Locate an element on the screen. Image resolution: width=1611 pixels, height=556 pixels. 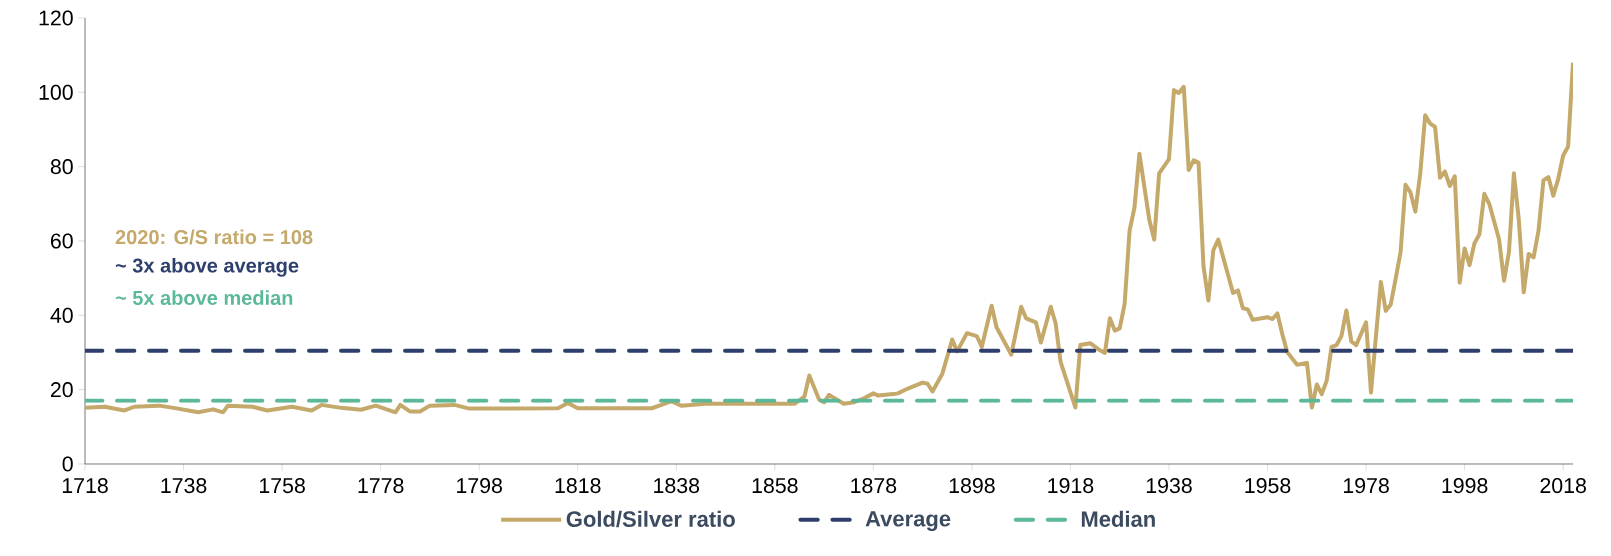
annotation: ~ 5x above median is located at coordinates (204, 297).